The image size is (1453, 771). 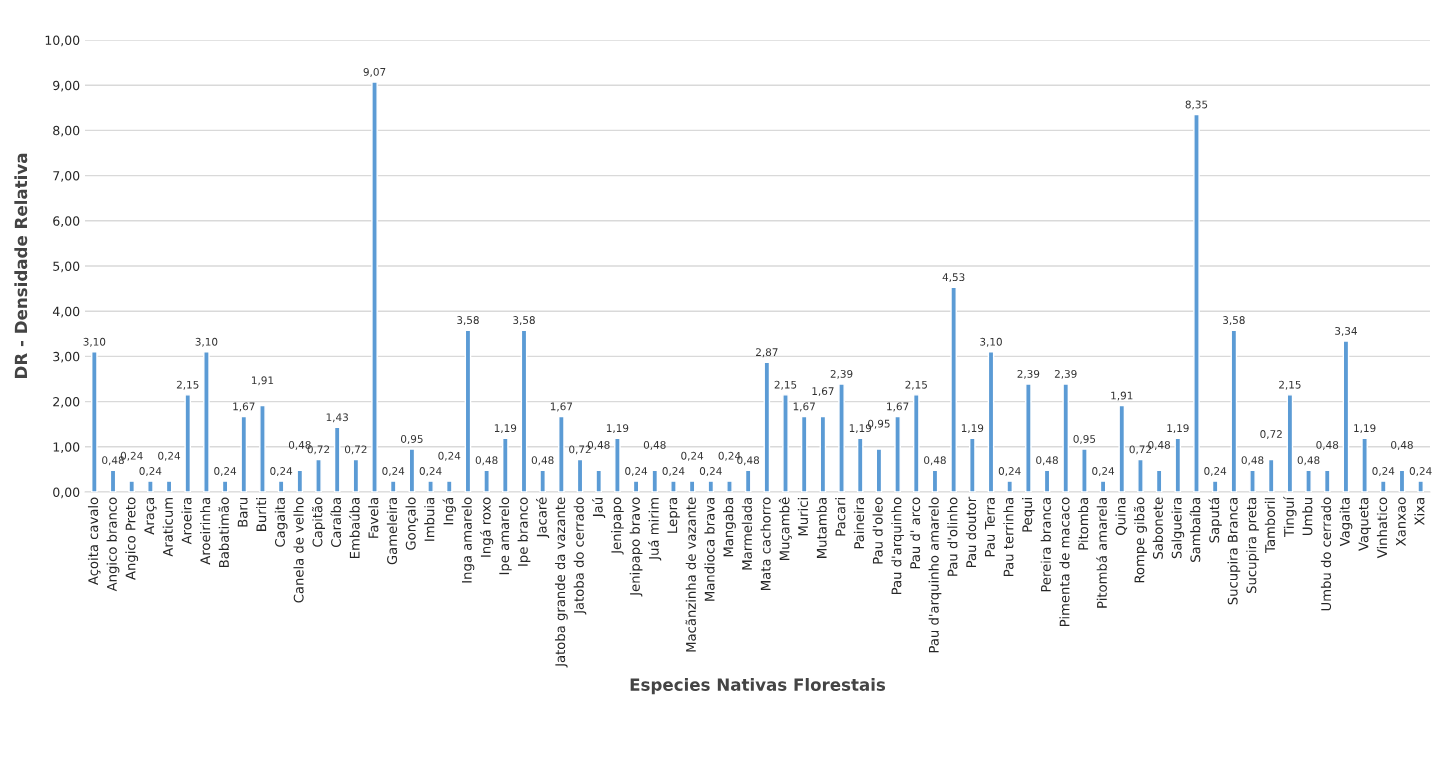 I want to click on x-axis-title: Especies Nativas Florestais, so click(x=758, y=686).